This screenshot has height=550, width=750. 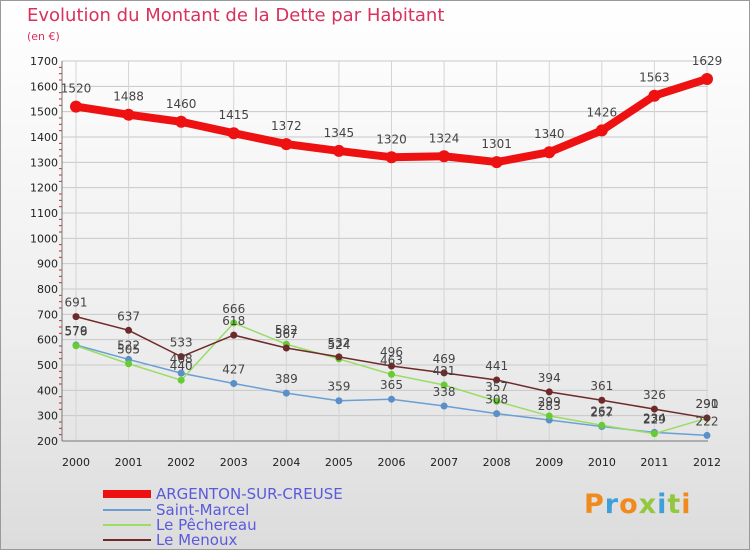 I want to click on data-label: 533, so click(x=181, y=343).